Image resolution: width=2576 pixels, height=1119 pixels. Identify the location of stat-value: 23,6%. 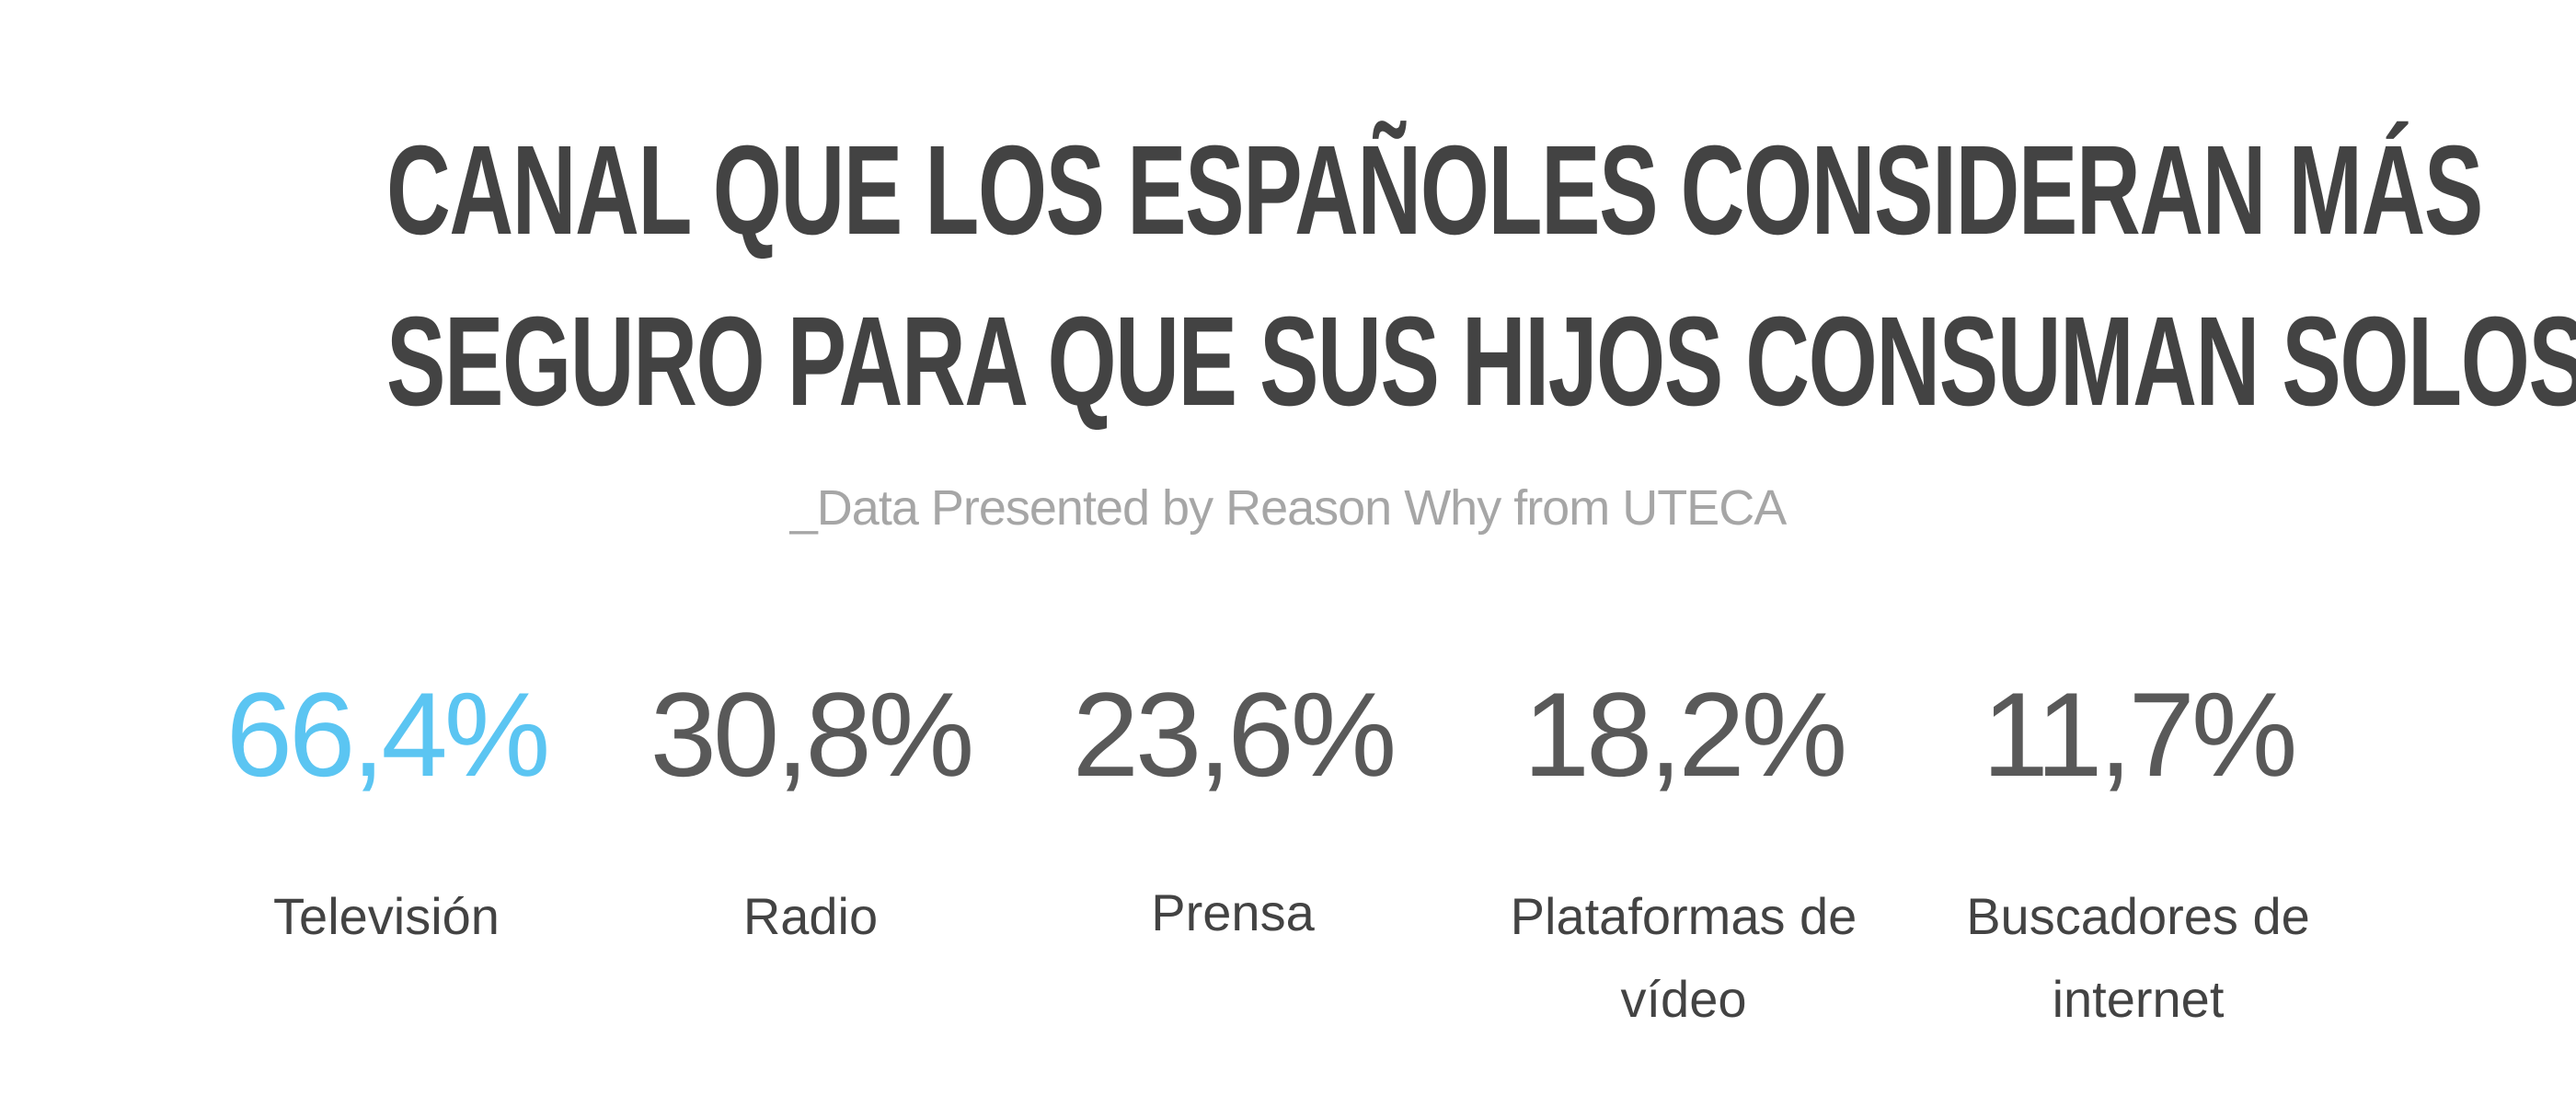
(1234, 734).